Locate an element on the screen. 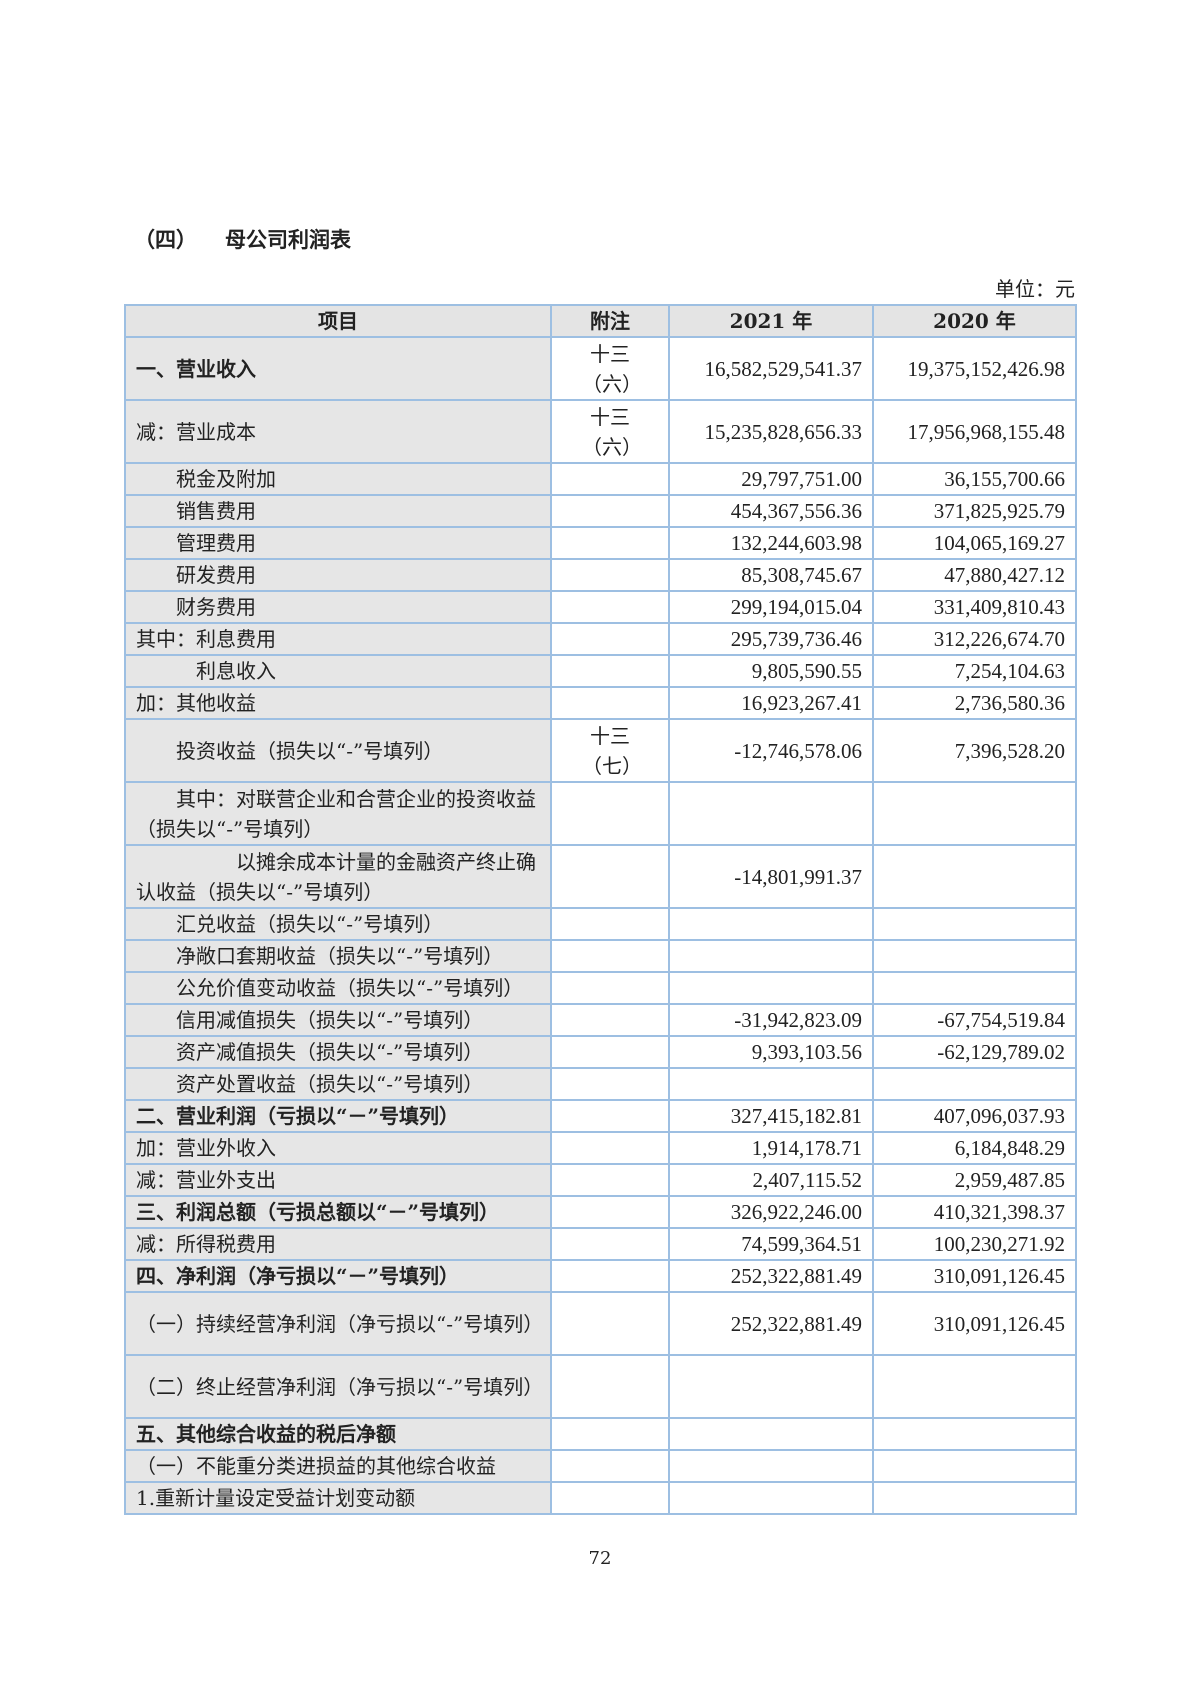 Image resolution: width=1200 pixels, height=1697 pixels. row-item: 加：其他收益 is located at coordinates (338, 703).